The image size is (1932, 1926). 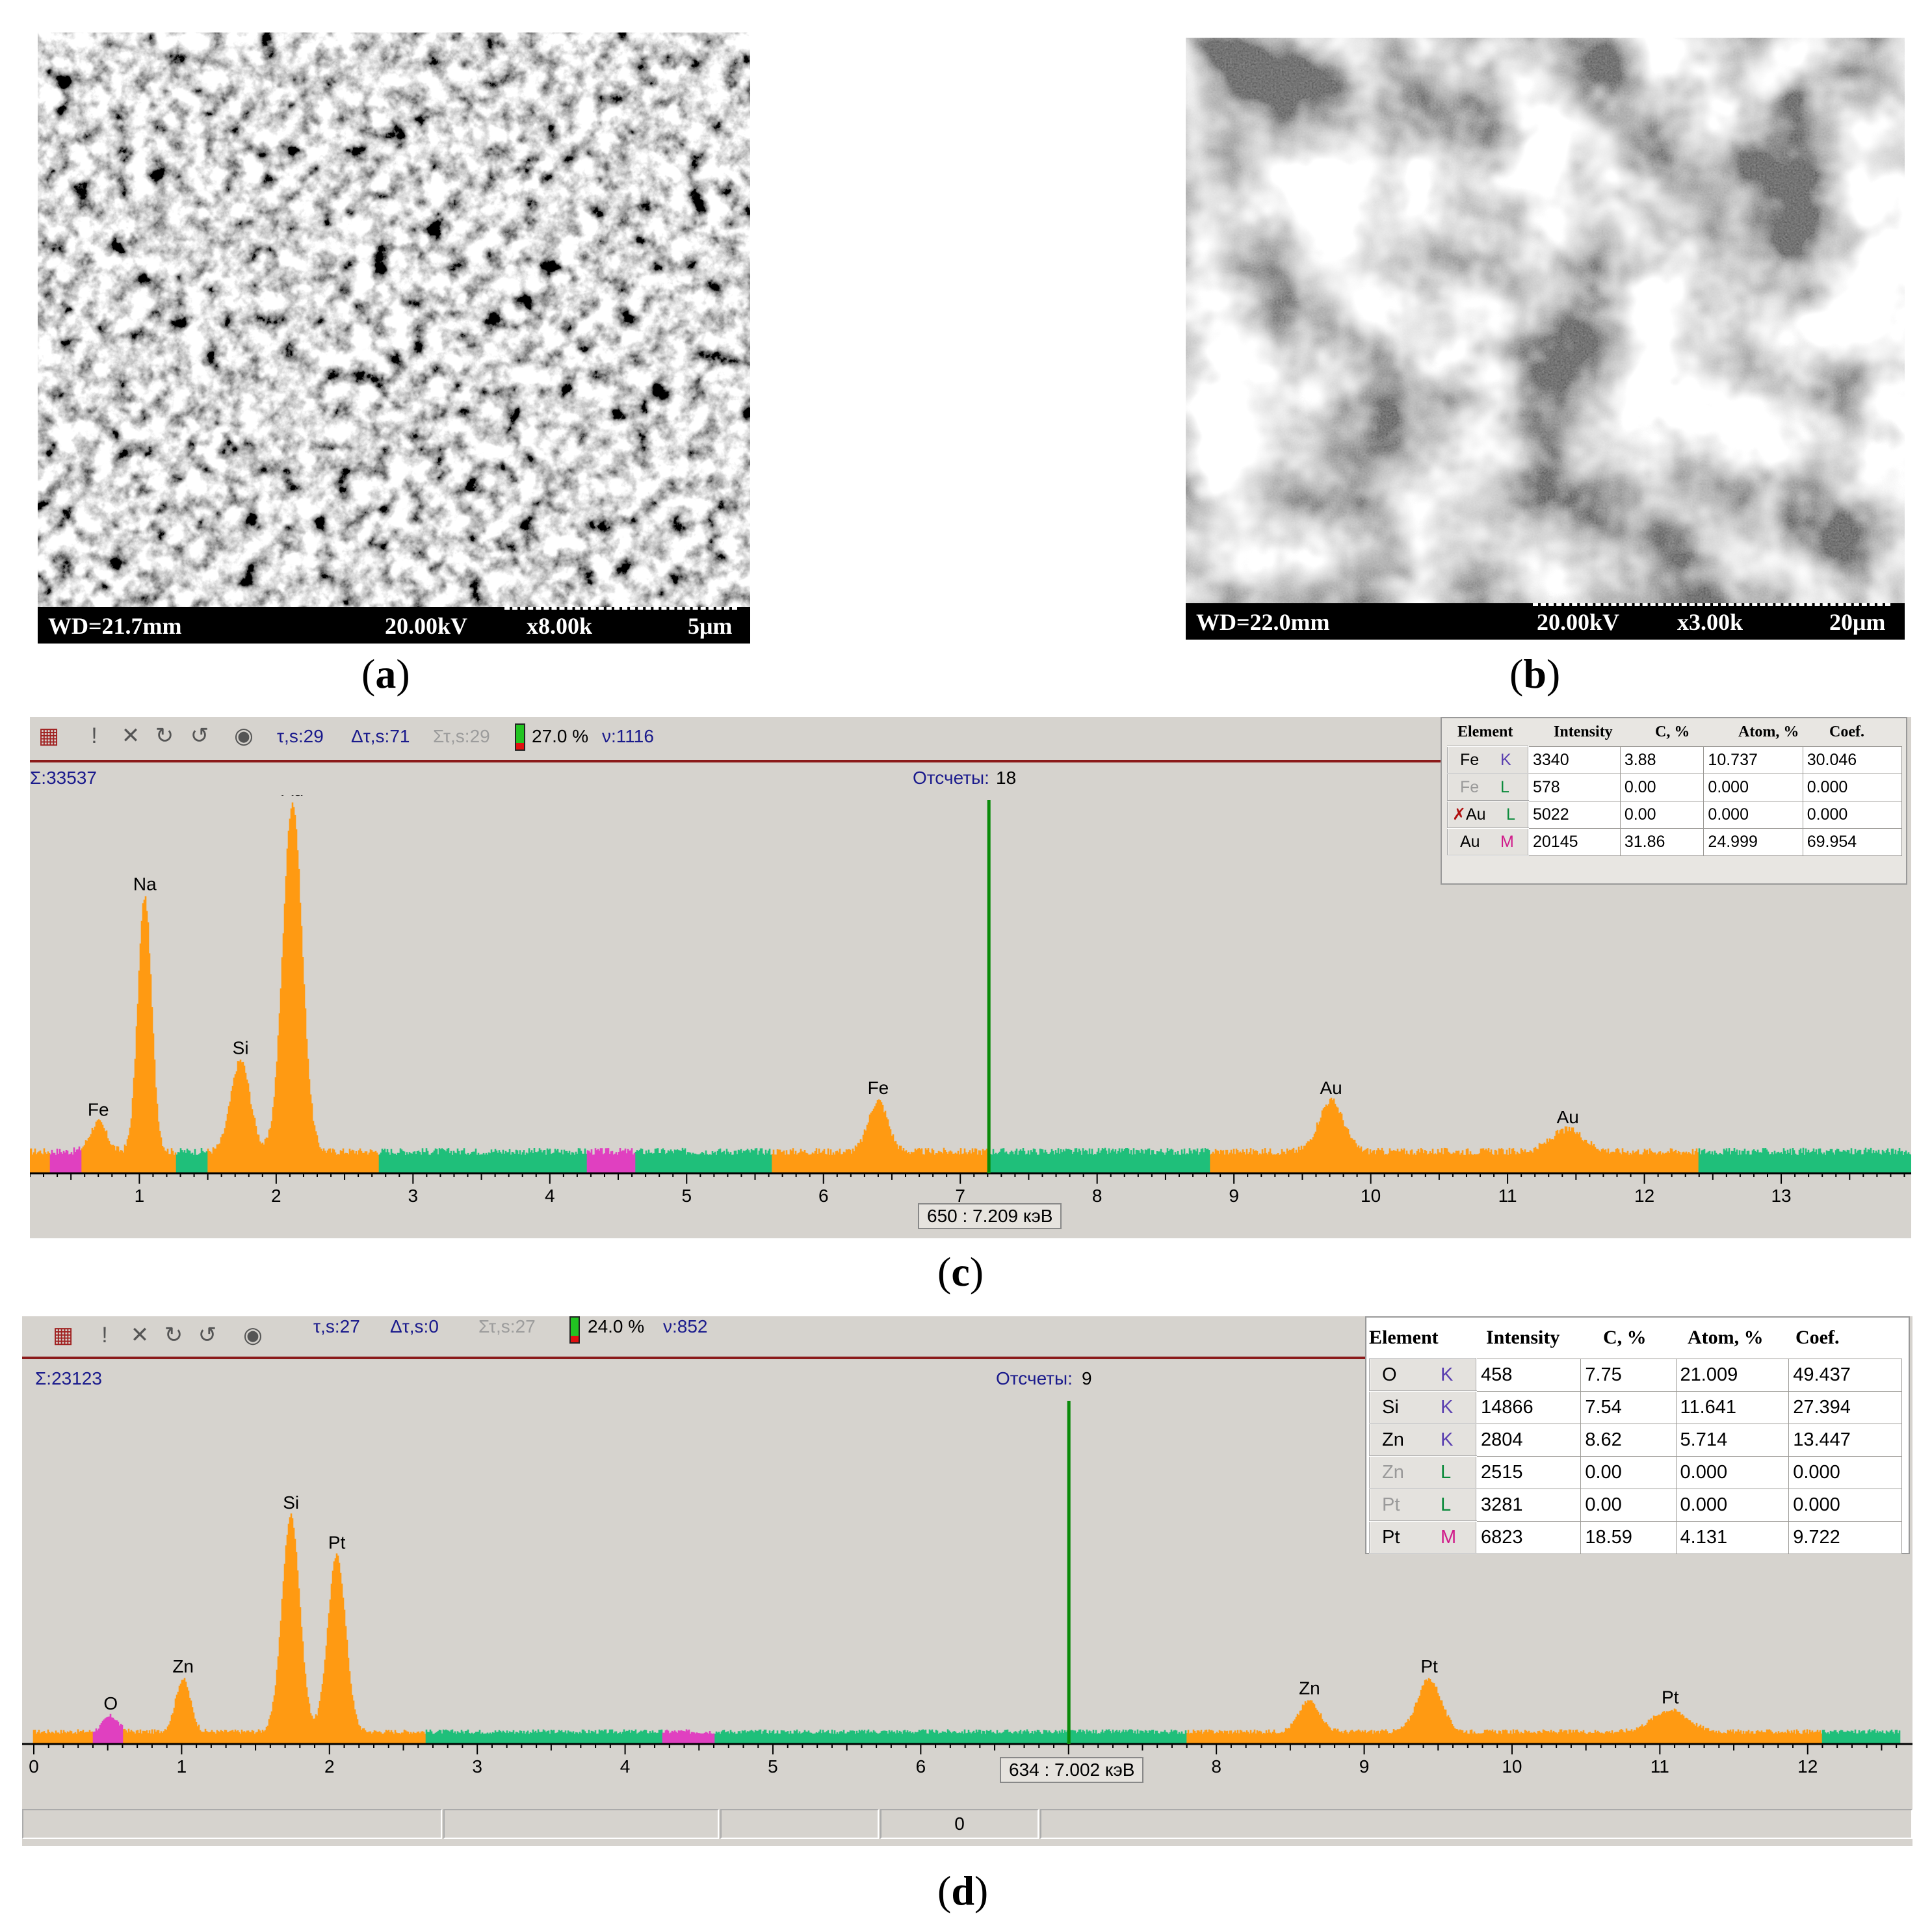 What do you see at coordinates (1488, 787) in the screenshot?
I see `element-cell: Fe L` at bounding box center [1488, 787].